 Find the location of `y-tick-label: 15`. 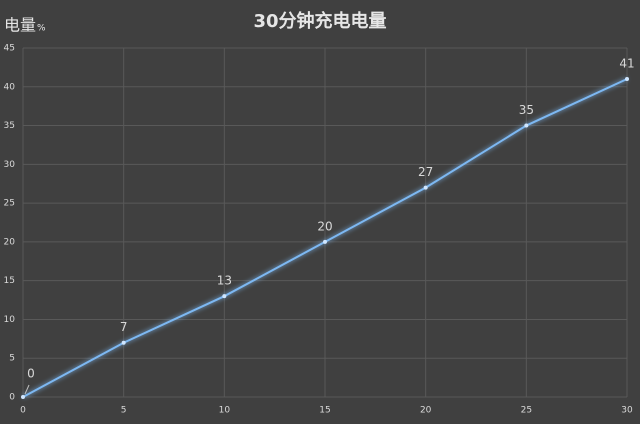

y-tick-label: 15 is located at coordinates (9, 281).